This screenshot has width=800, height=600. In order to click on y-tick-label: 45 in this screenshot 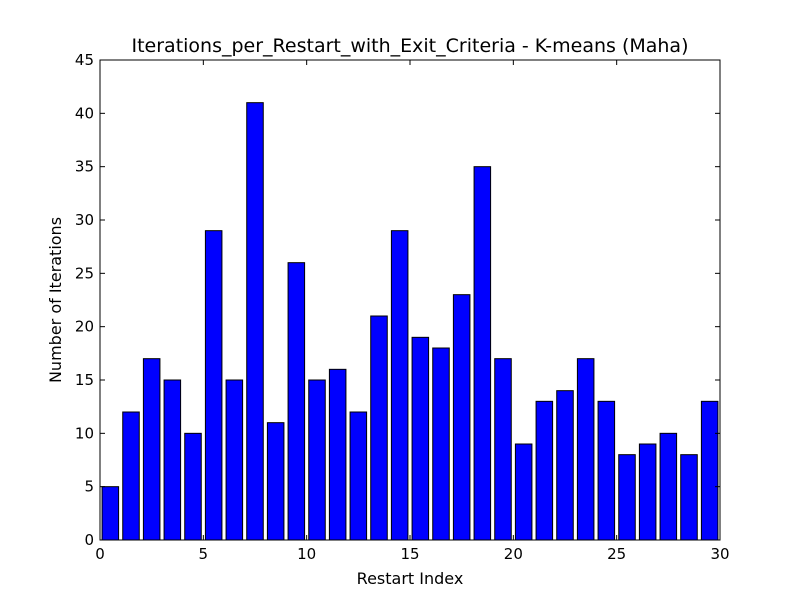, I will do `click(84, 60)`.